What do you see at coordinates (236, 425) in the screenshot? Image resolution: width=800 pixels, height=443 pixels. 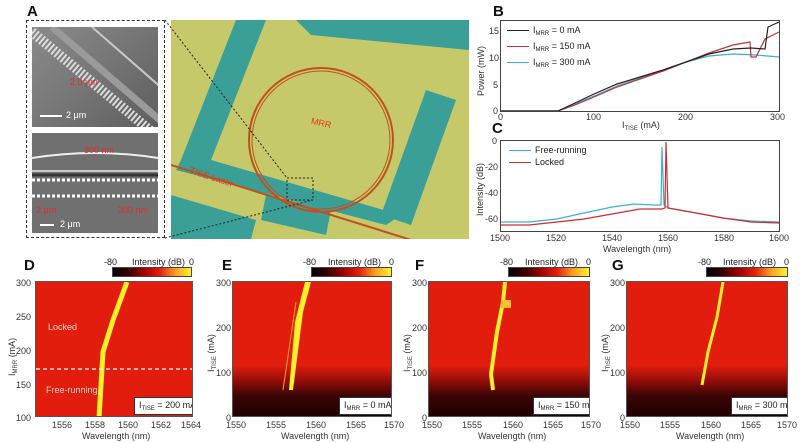 I see `x-tick: 1550` at bounding box center [236, 425].